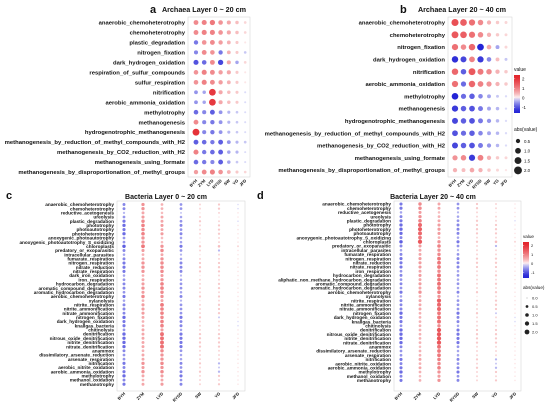 This screenshot has height=405, width=550. Describe the element at coordinates (369, 376) in the screenshot. I see `row-label: methanol_oxidation` at that location.